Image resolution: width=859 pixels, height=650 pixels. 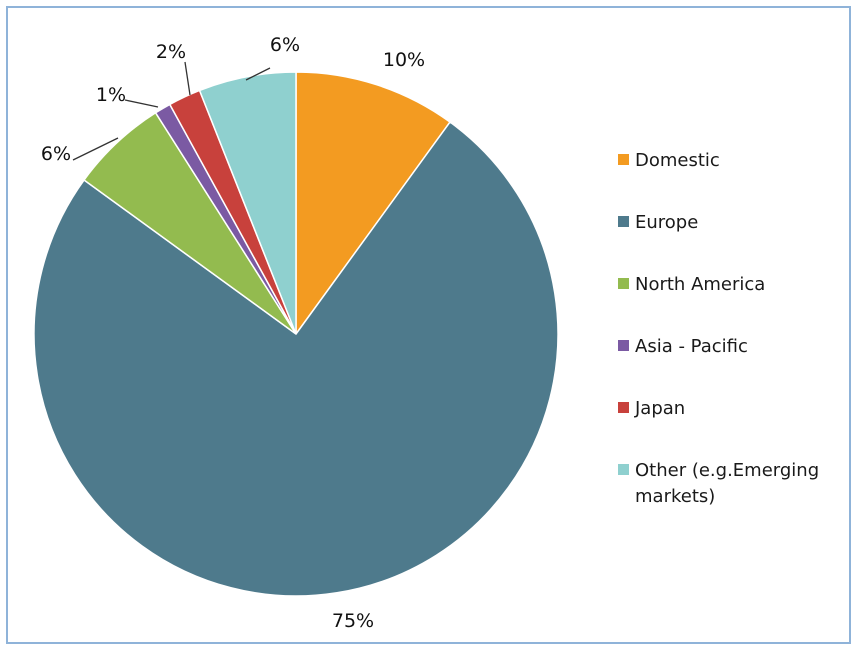 What do you see at coordinates (667, 222) in the screenshot?
I see `legend-label-europe: Europe` at bounding box center [667, 222].